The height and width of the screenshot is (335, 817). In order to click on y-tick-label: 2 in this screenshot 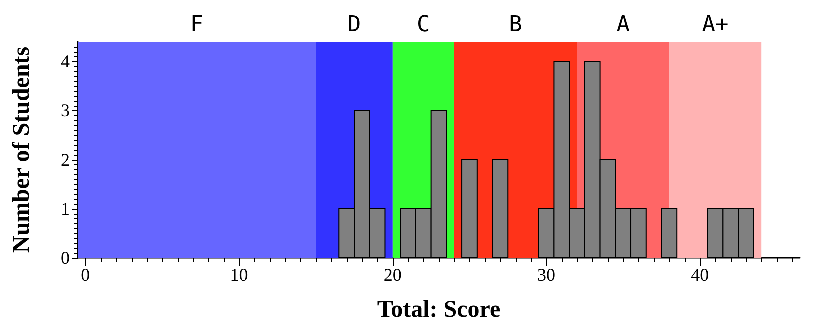, I will do `click(65, 160)`.